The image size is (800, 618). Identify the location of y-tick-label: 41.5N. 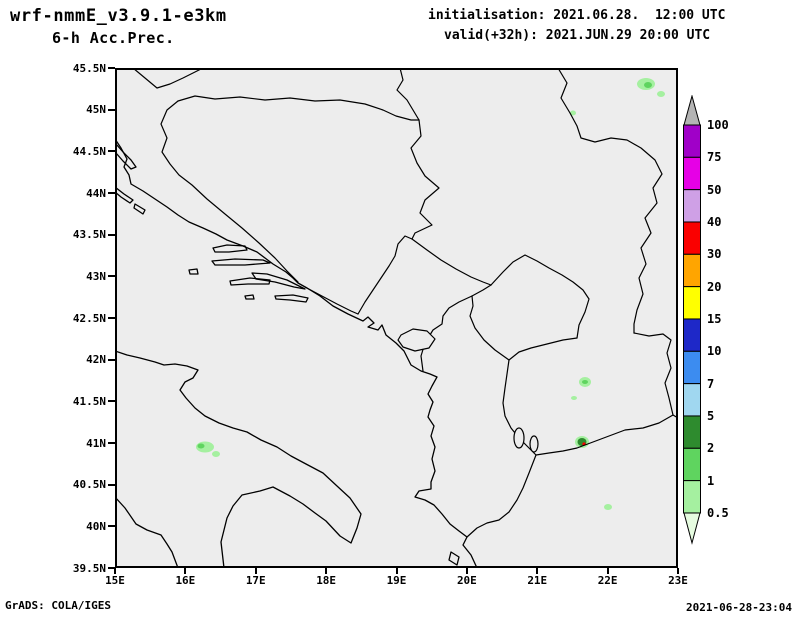
(89, 401).